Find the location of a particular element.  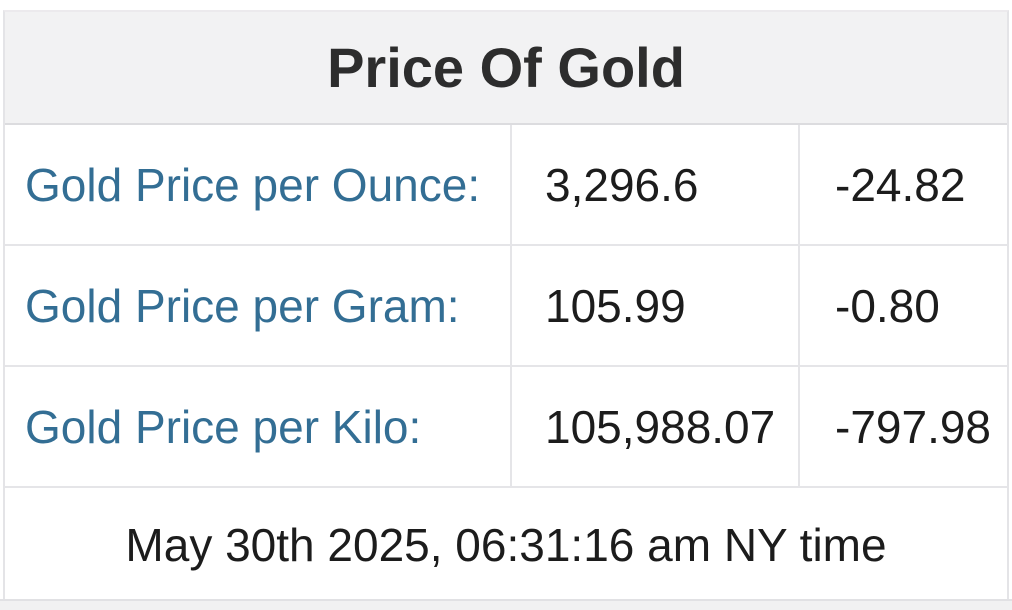

gram-price-value: 105.99 is located at coordinates (654, 305).